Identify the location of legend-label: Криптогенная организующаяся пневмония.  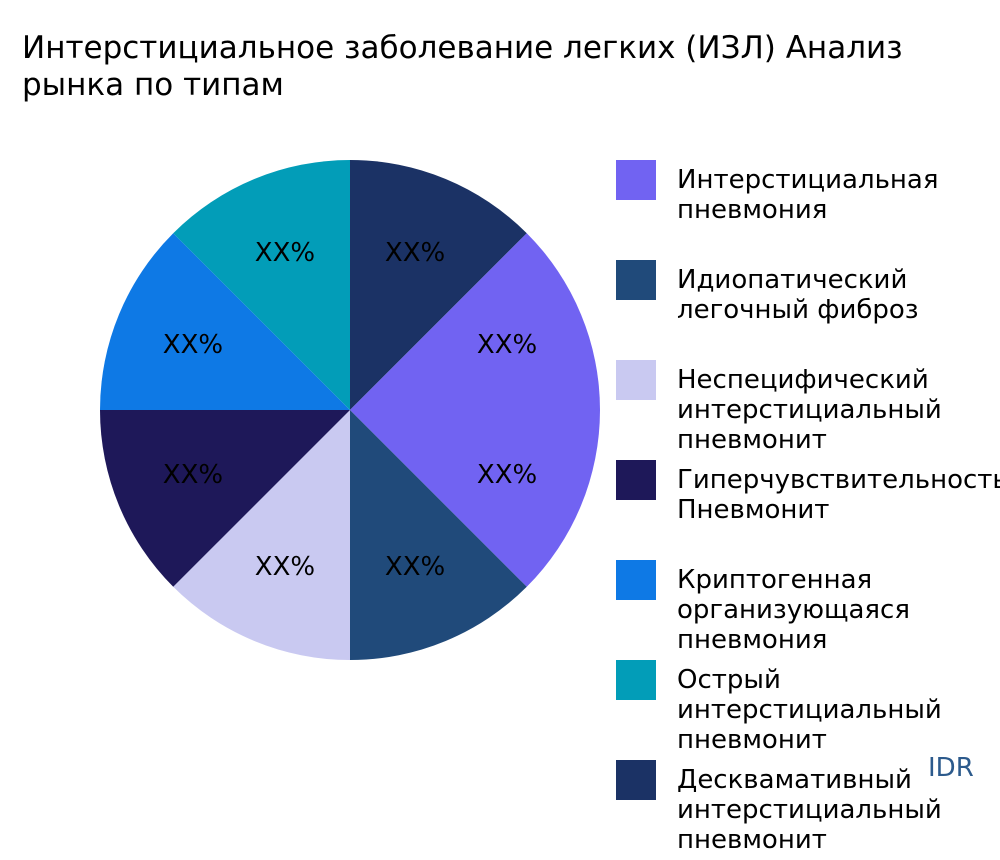
(793, 610).